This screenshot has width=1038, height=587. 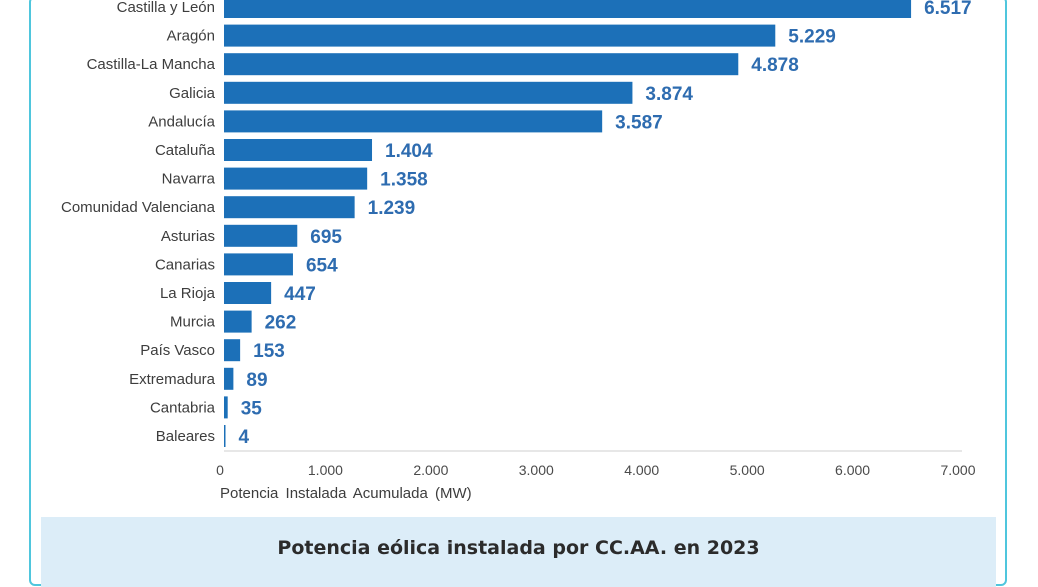 I want to click on category-label: Murcia, so click(x=193, y=322).